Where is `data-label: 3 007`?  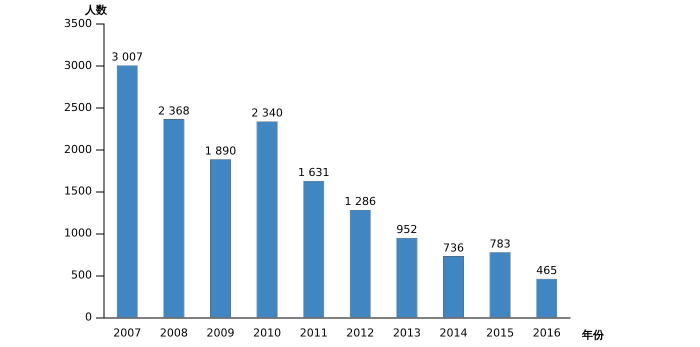 data-label: 3 007 is located at coordinates (128, 57).